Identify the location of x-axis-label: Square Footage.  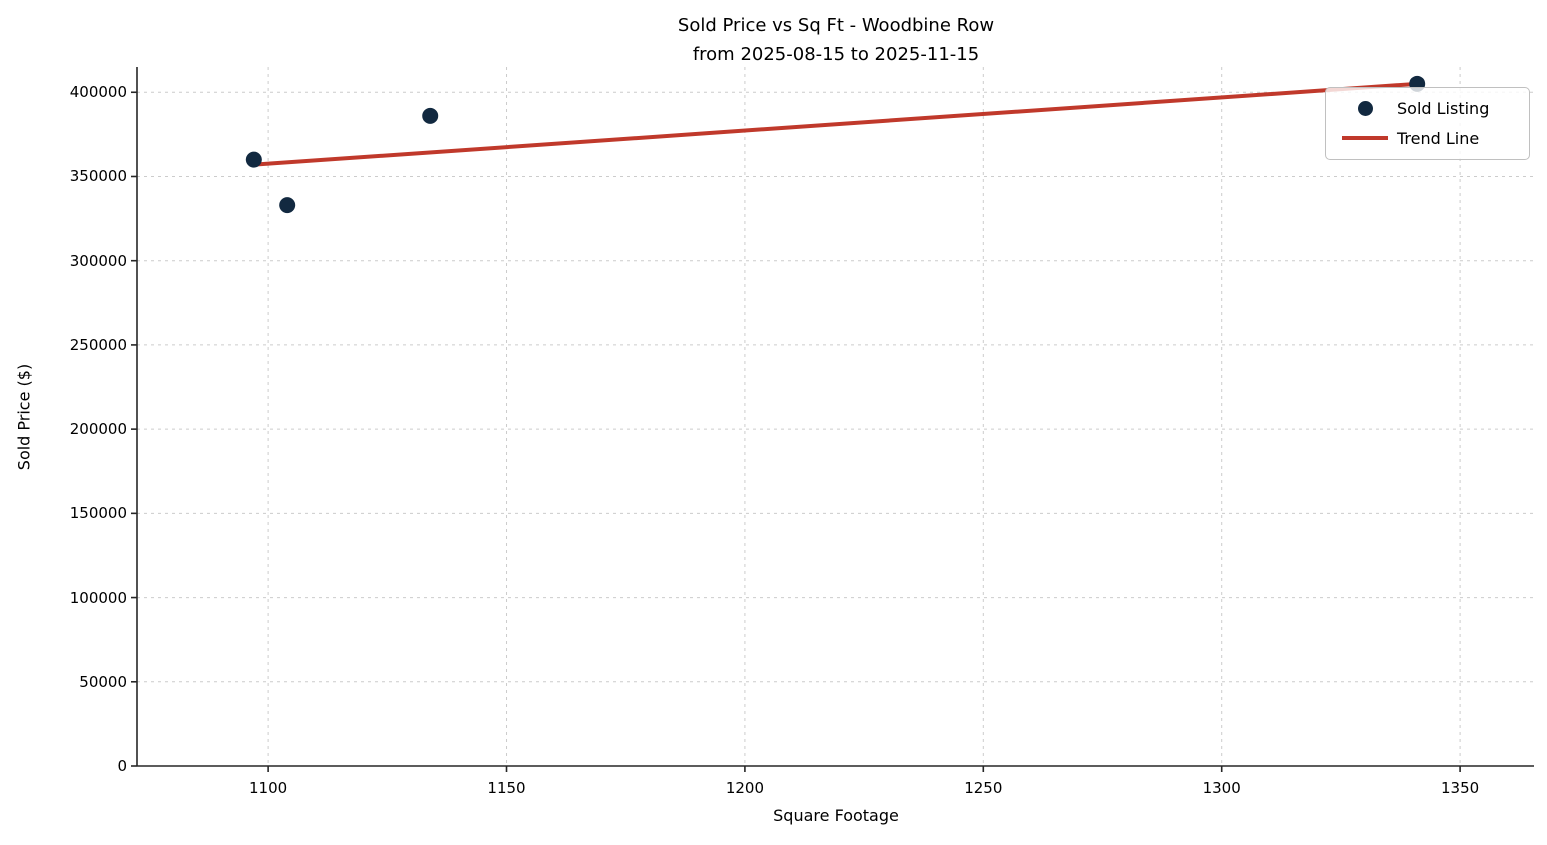
(836, 815).